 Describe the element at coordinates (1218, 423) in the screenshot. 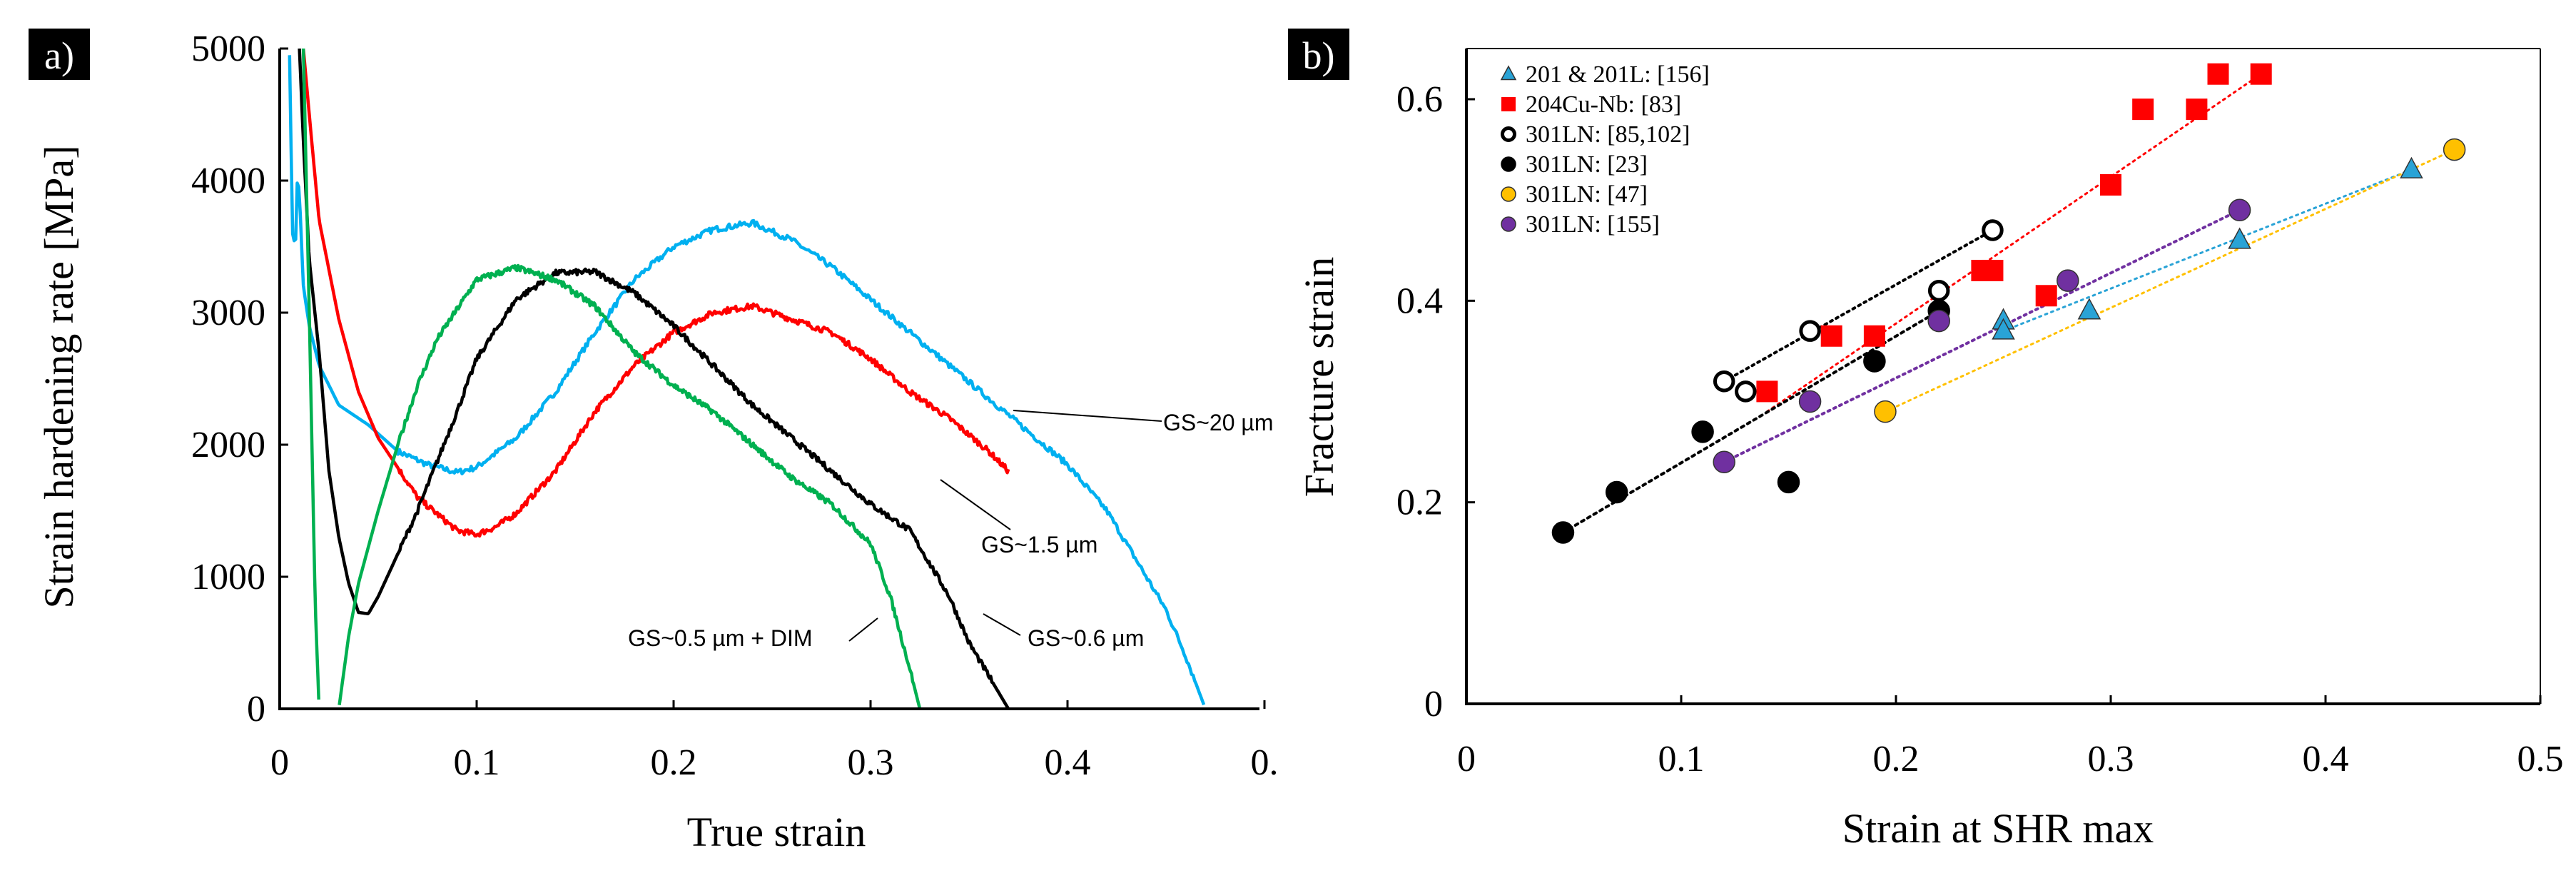

I see `annotation-gs-20: GS~20 µm` at that location.